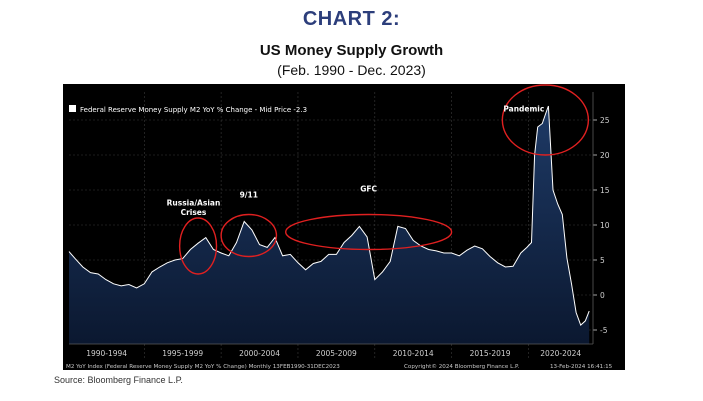 The height and width of the screenshot is (401, 703). I want to click on y-tick-label: 0, so click(602, 295).